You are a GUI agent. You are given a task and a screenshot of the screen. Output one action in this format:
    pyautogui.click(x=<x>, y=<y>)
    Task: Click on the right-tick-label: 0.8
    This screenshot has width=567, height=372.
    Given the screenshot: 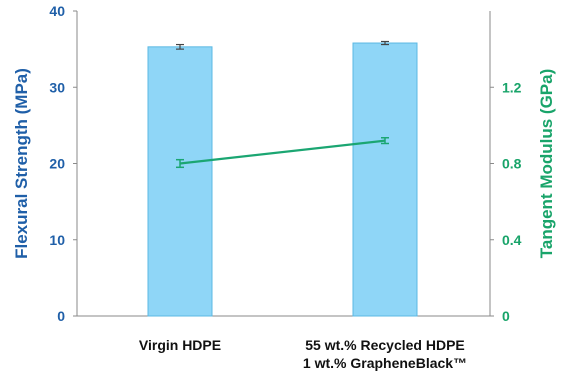 What is the action you would take?
    pyautogui.click(x=512, y=164)
    